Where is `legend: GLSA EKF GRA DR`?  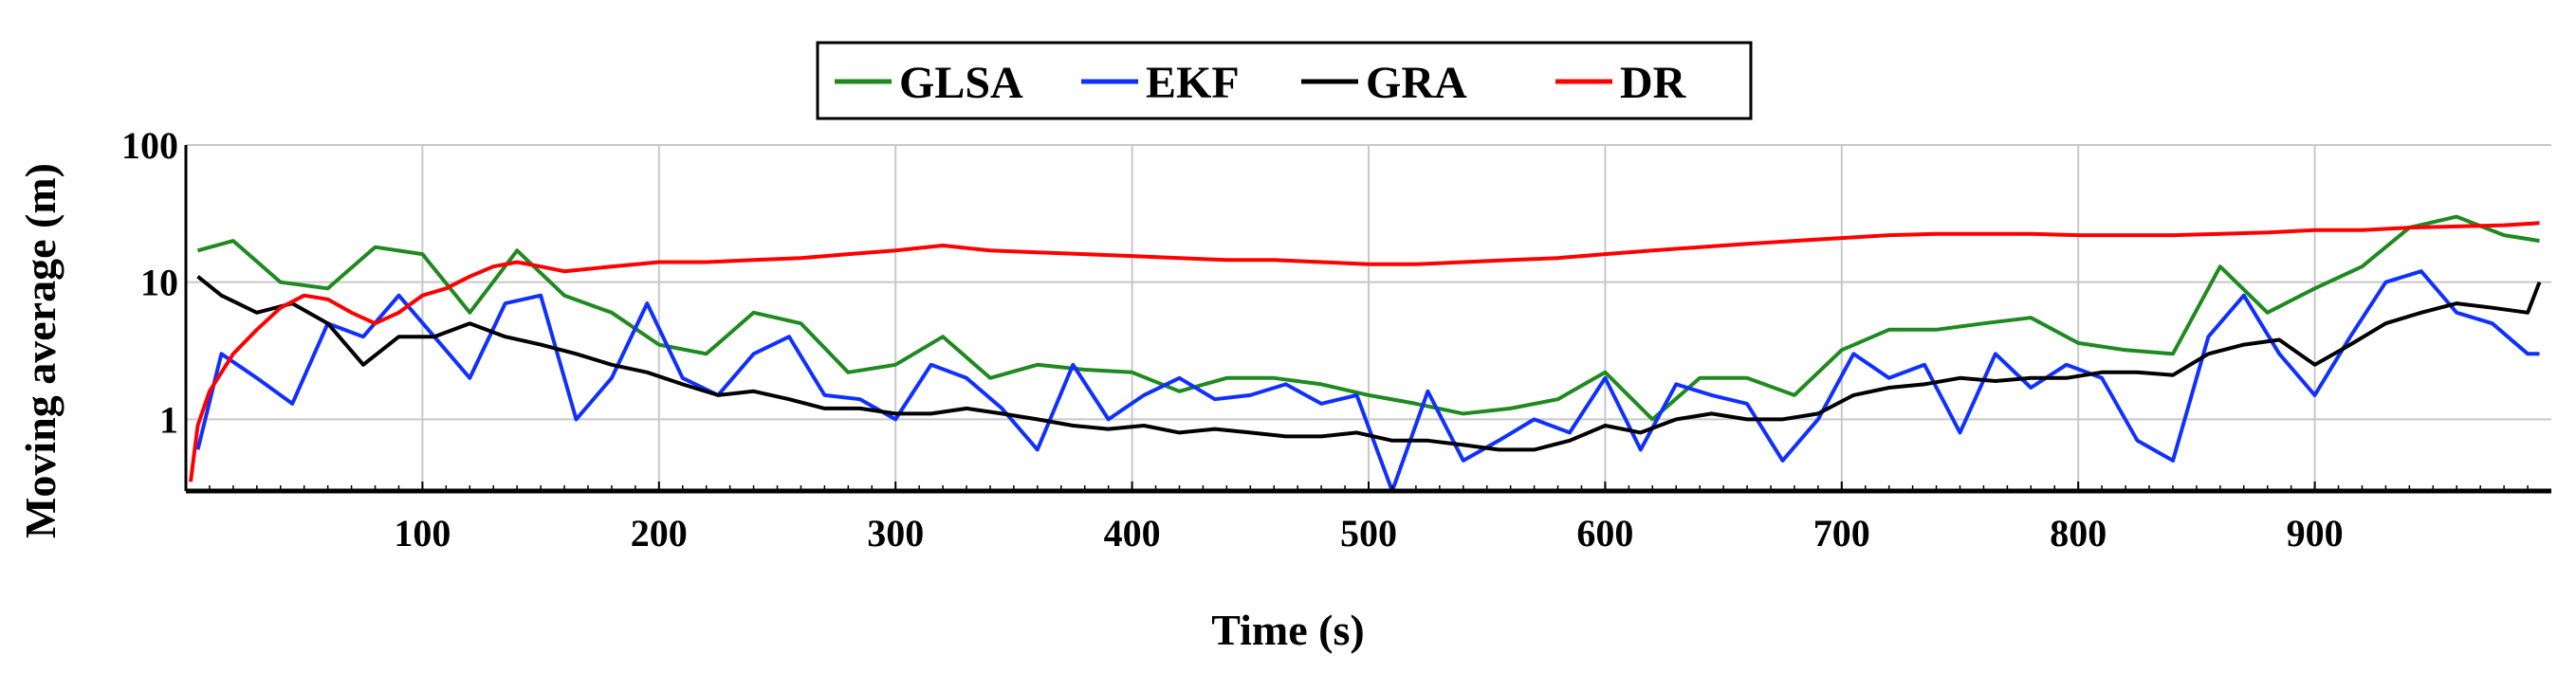
legend: GLSA EKF GRA DR is located at coordinates (1284, 80).